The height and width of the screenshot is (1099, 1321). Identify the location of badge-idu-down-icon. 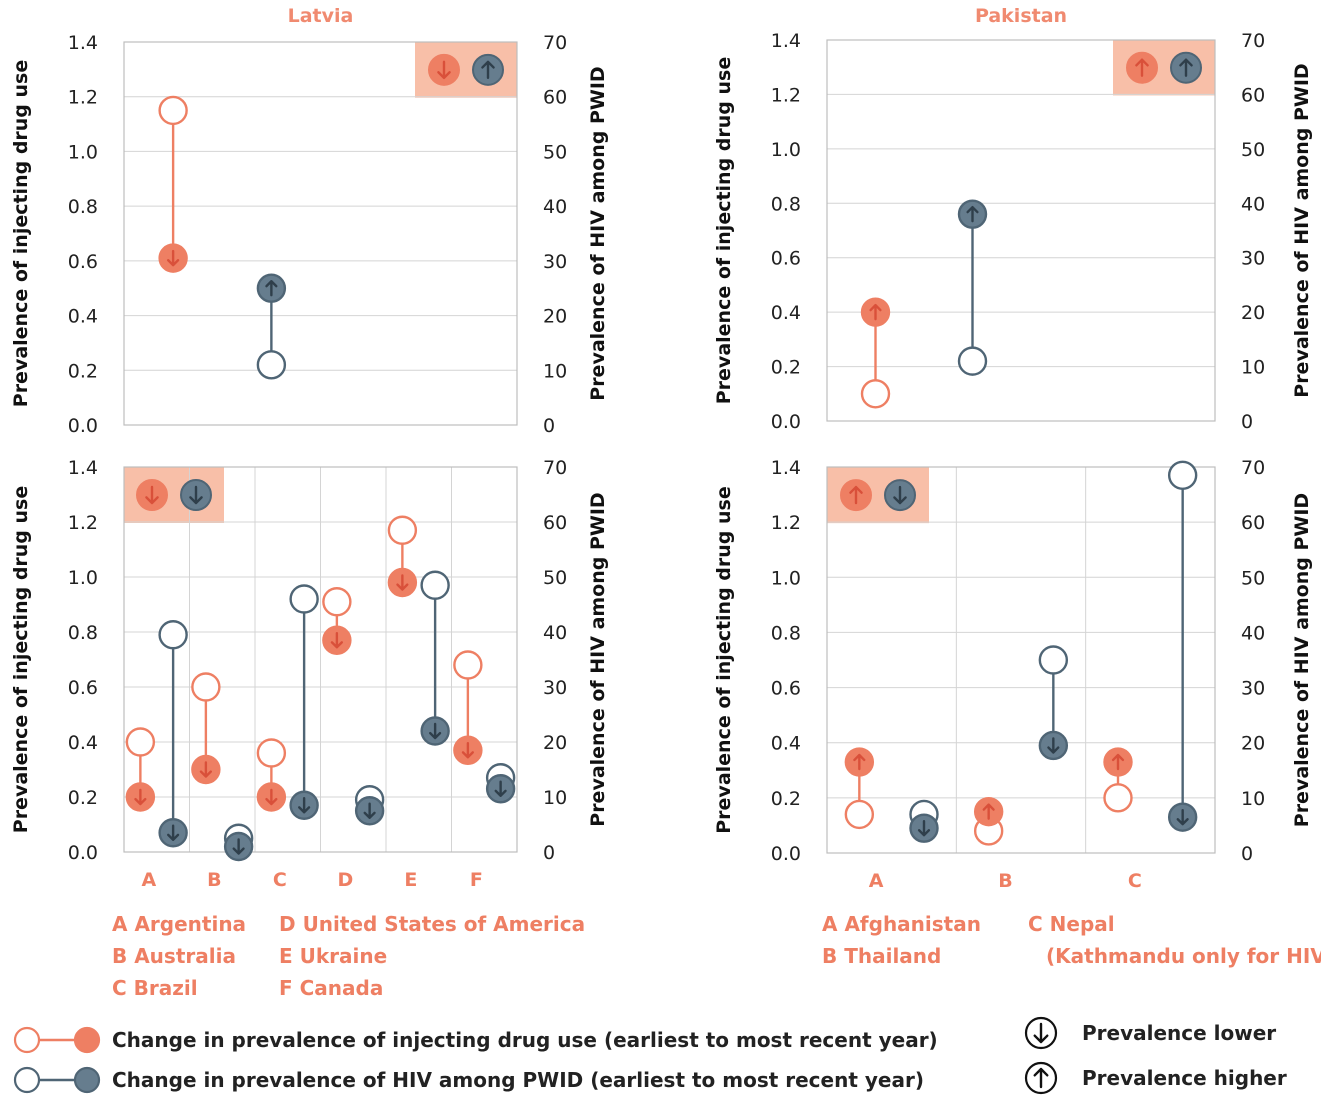
(152, 495).